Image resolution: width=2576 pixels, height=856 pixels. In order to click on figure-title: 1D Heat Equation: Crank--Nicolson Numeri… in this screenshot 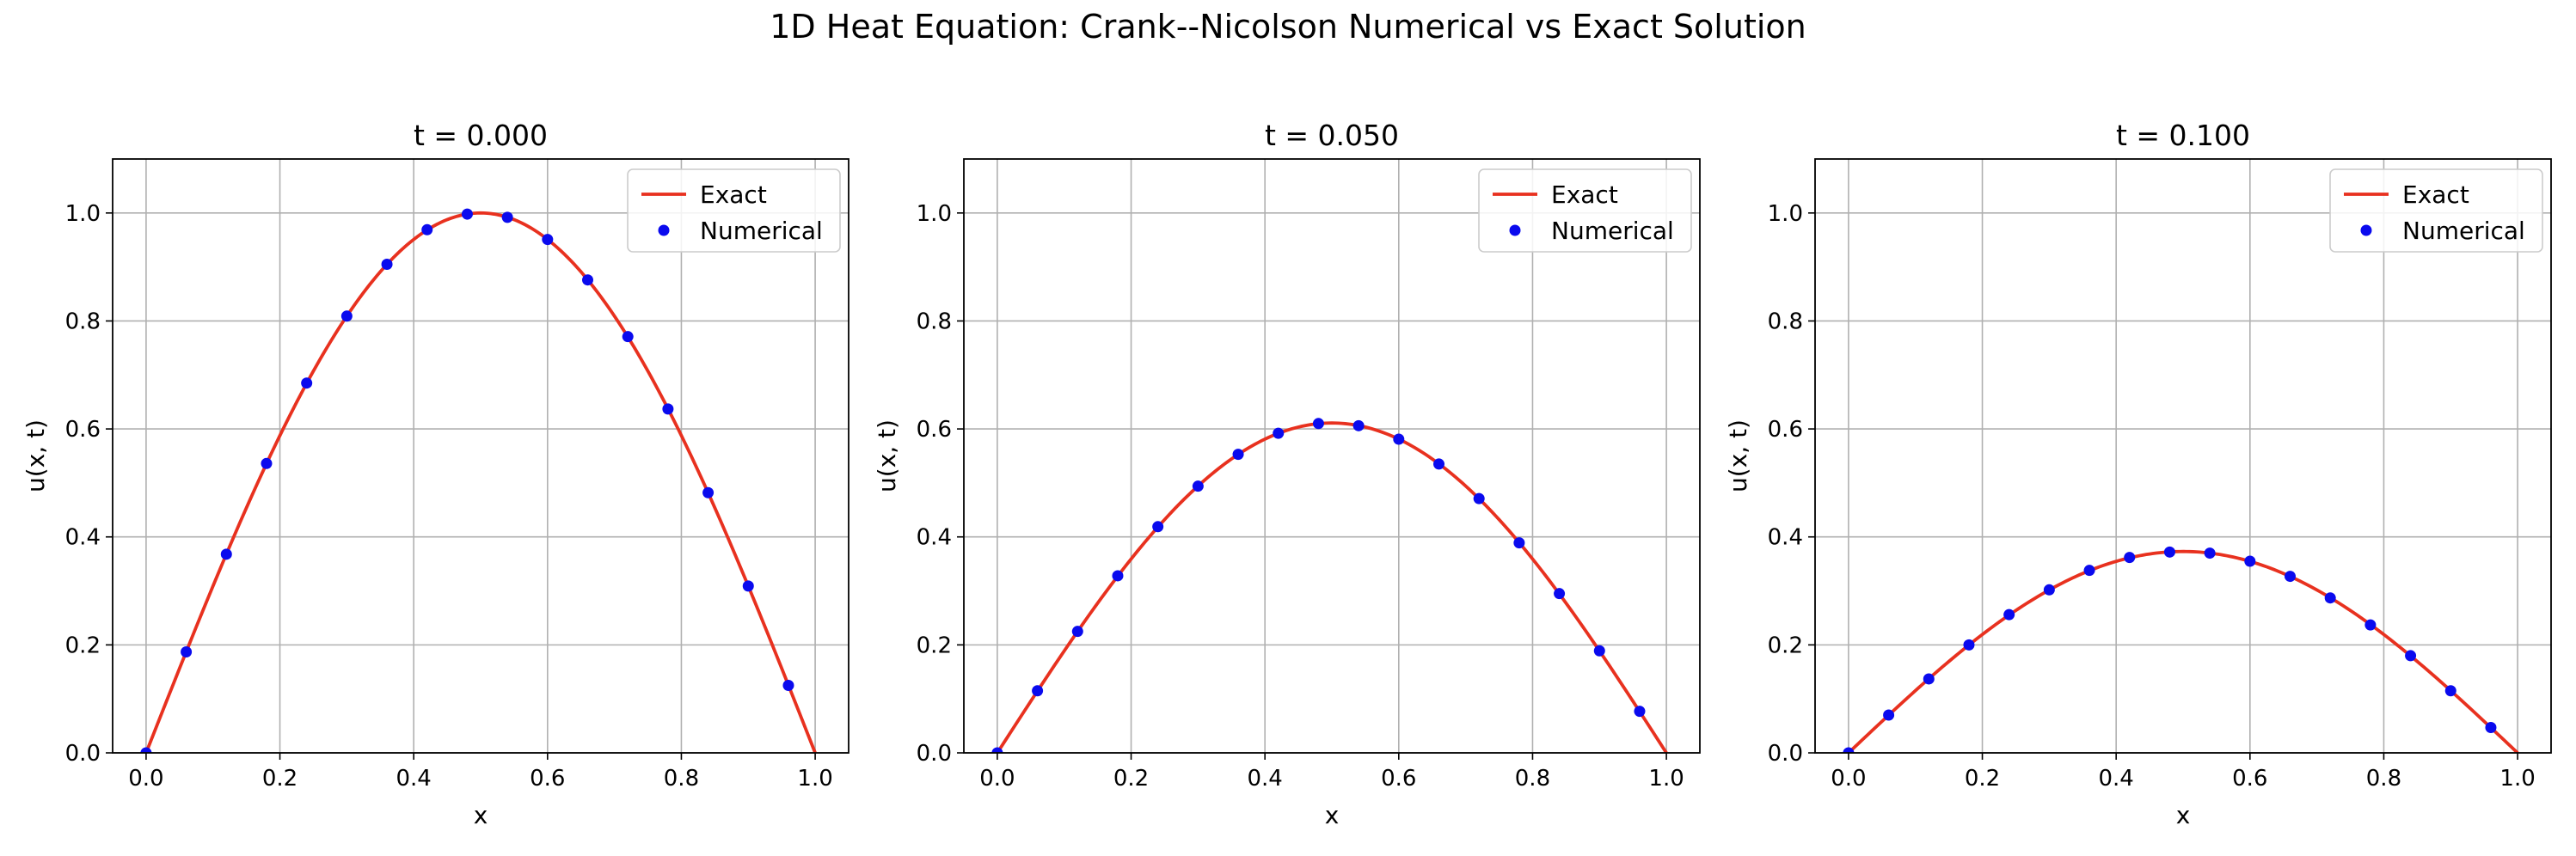, I will do `click(1288, 27)`.